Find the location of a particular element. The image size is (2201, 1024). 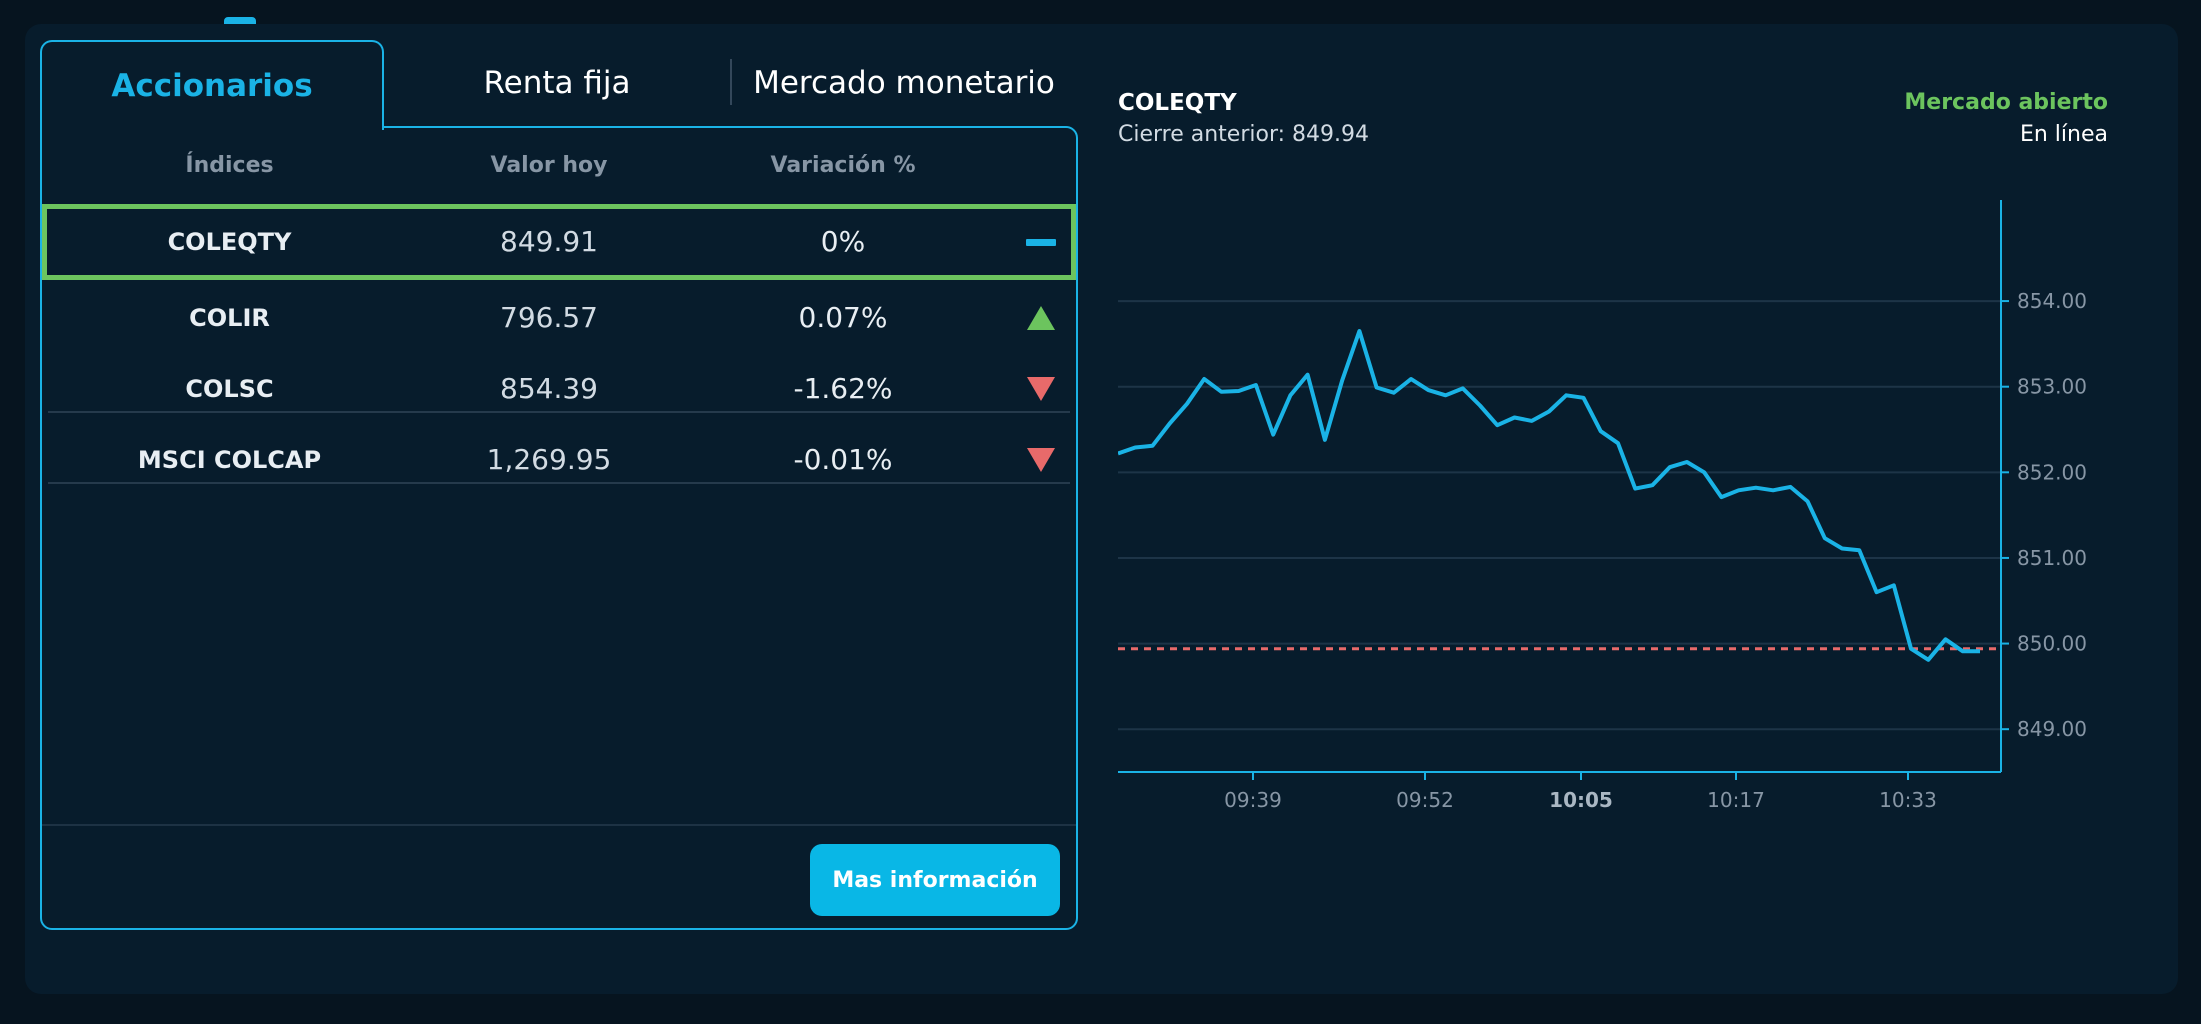

column-header-valor-hoy: Valor hoy is located at coordinates (549, 165).